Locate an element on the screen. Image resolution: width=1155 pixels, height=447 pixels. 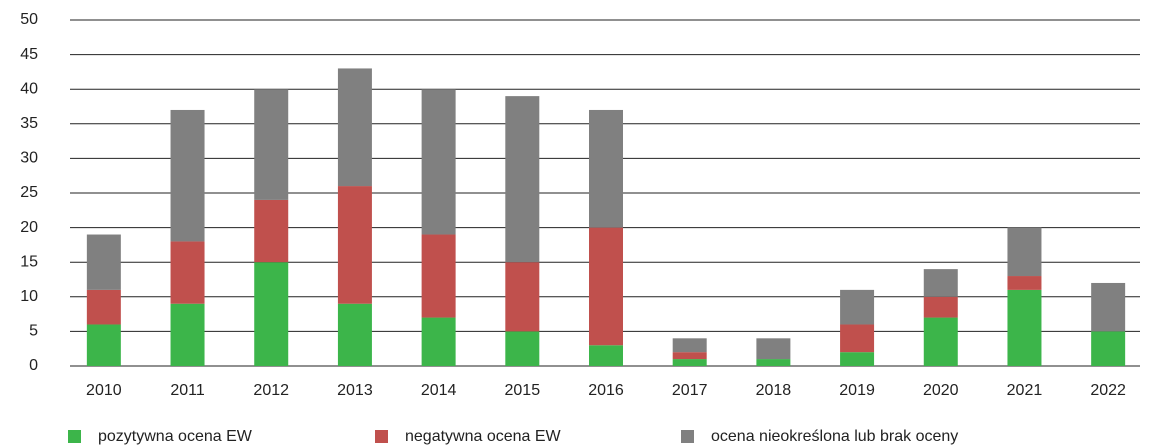
y-tick-label: 20 is located at coordinates (29, 227).